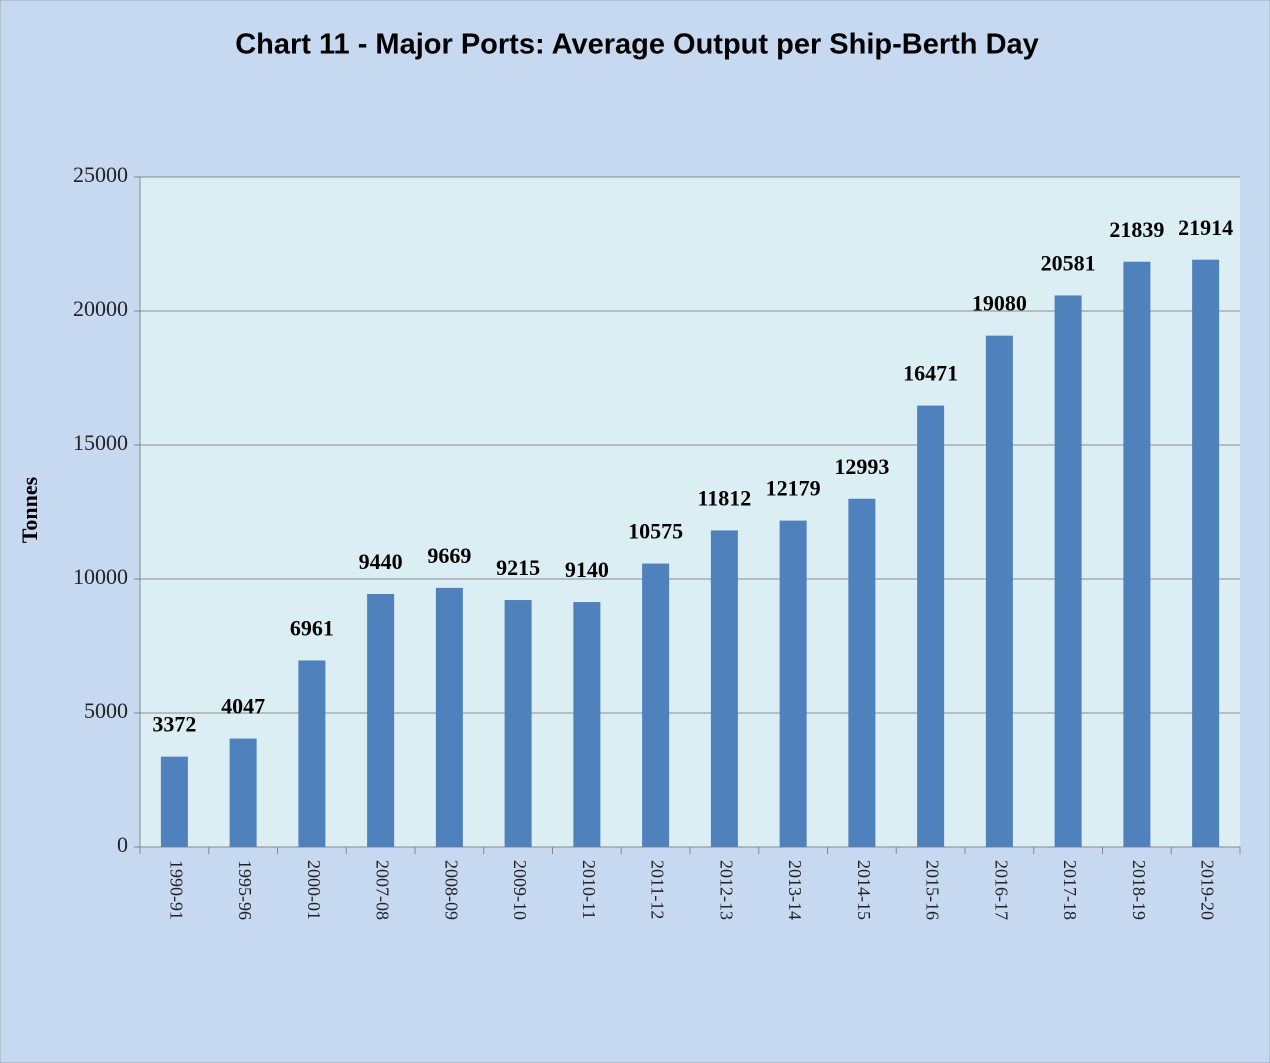 The width and height of the screenshot is (1270, 1063). What do you see at coordinates (864, 890) in the screenshot?
I see `x-tick-label: 2014-15` at bounding box center [864, 890].